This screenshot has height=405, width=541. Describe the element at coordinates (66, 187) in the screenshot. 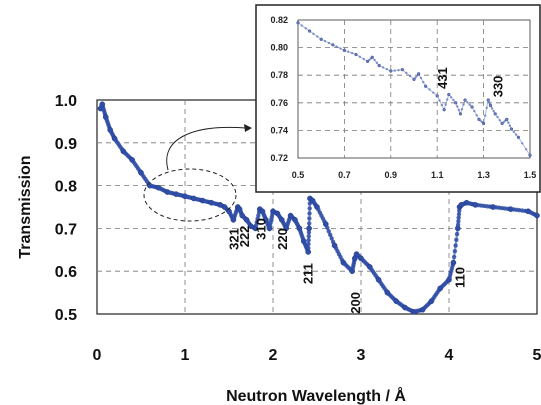

I see `main-y-tick-label: 0.8` at that location.